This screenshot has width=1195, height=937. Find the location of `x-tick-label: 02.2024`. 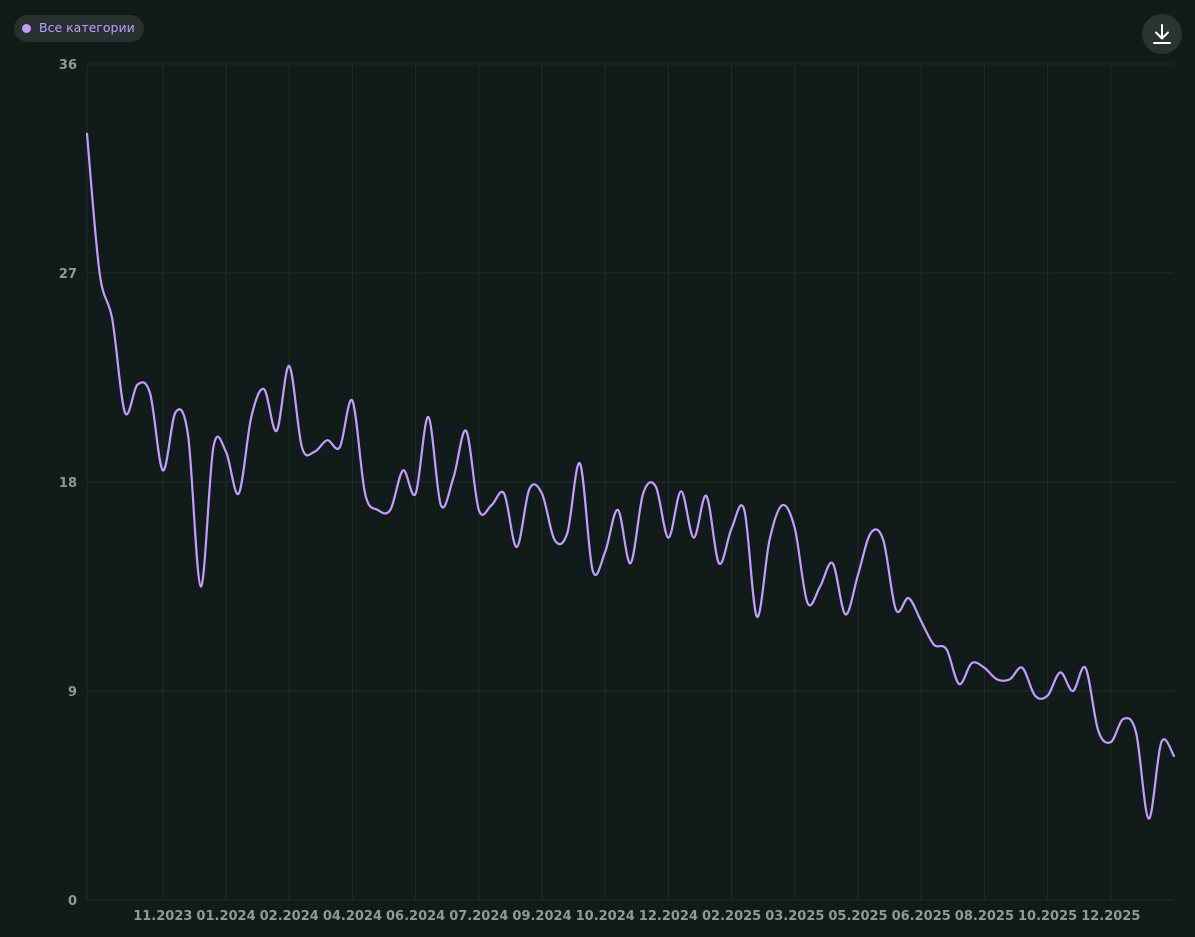

x-tick-label: 02.2024 is located at coordinates (289, 916).